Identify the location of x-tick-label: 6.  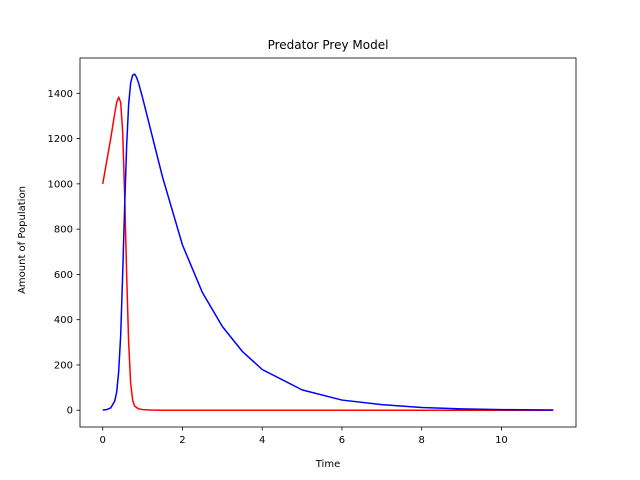
(342, 440).